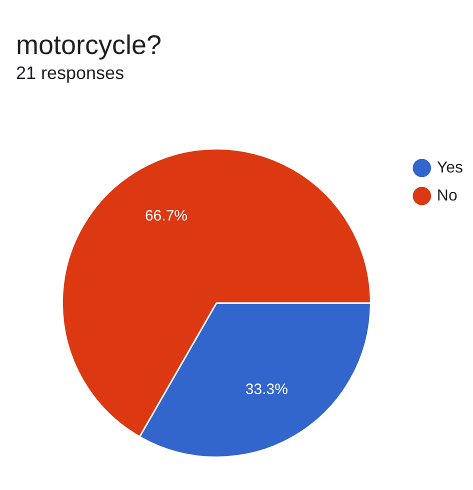  I want to click on data-label: 33.3%, so click(266, 389).